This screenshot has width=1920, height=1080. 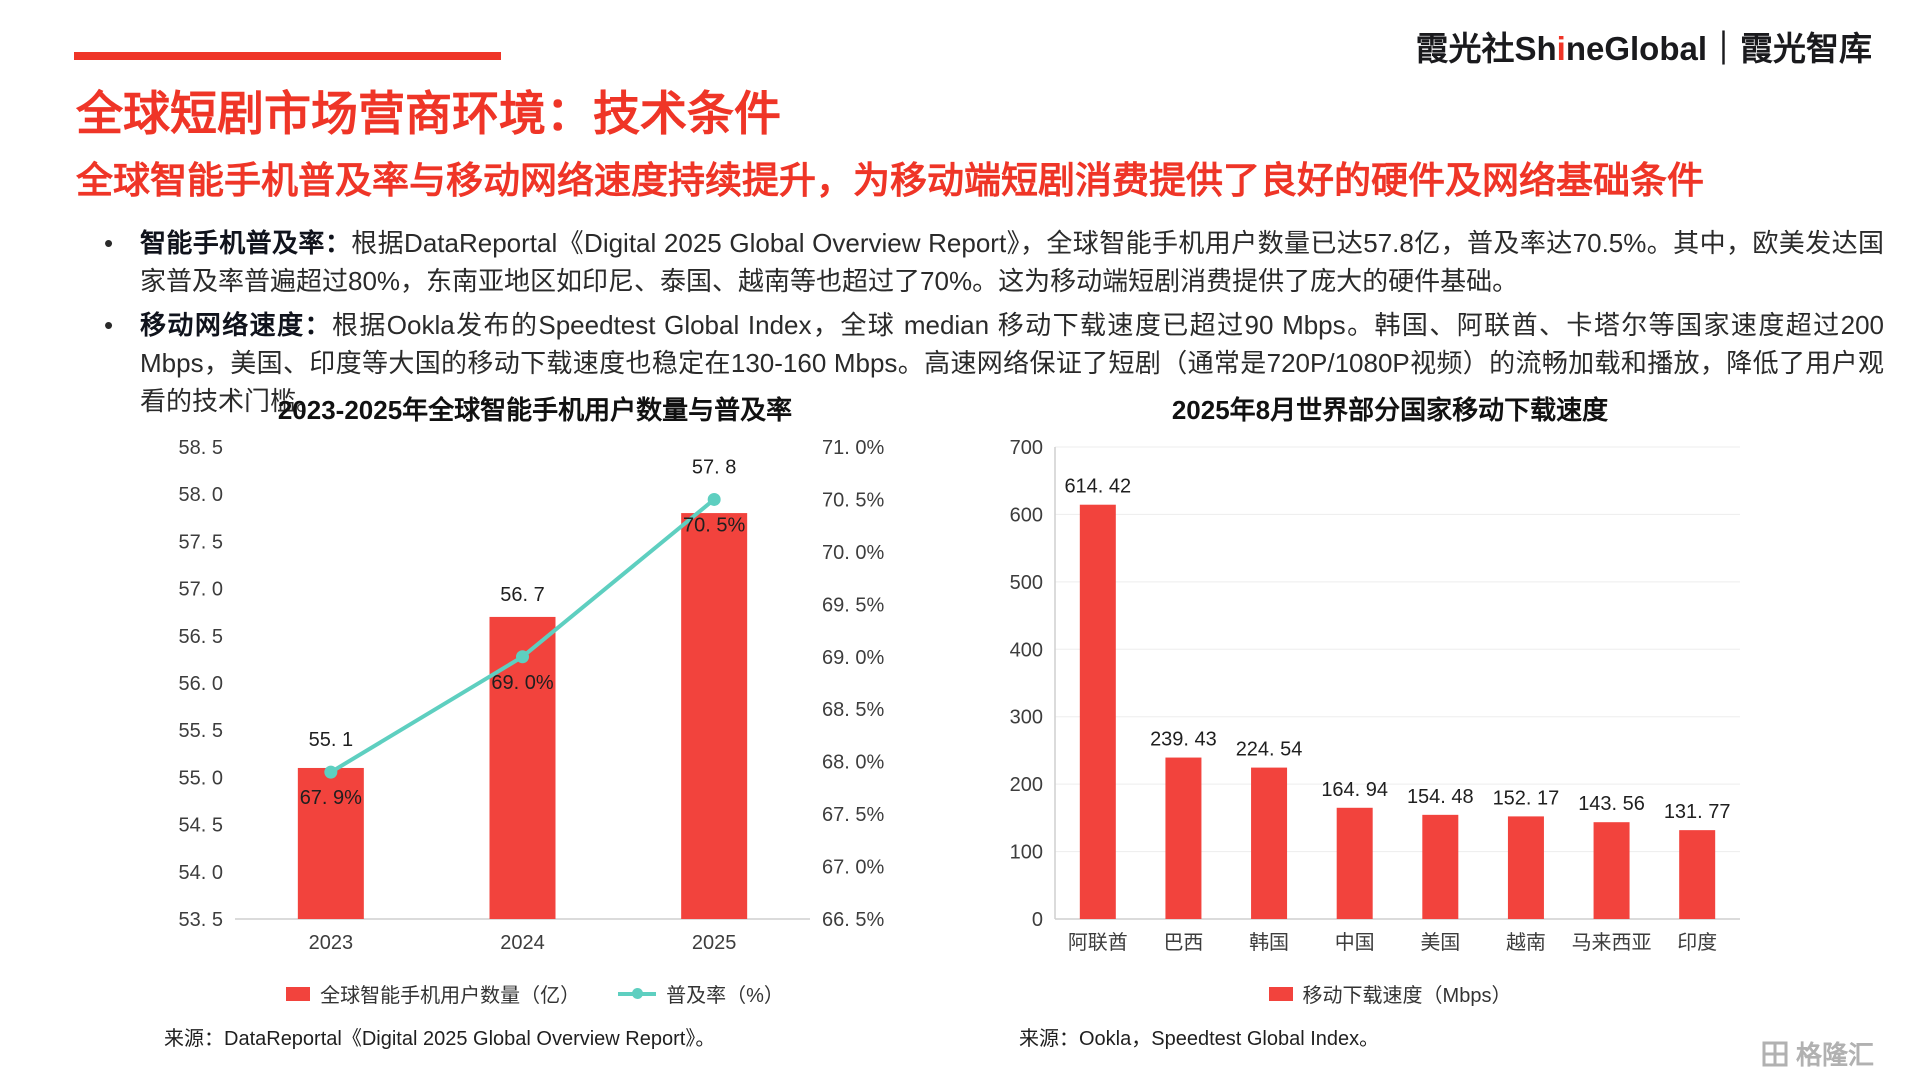 What do you see at coordinates (201, 826) in the screenshot?
I see `left-axis-tick-label: 54. 5` at bounding box center [201, 826].